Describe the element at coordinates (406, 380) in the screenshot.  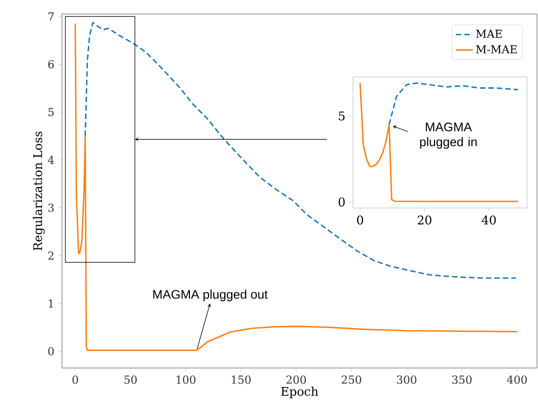
I see `x-tick-label: 300` at that location.